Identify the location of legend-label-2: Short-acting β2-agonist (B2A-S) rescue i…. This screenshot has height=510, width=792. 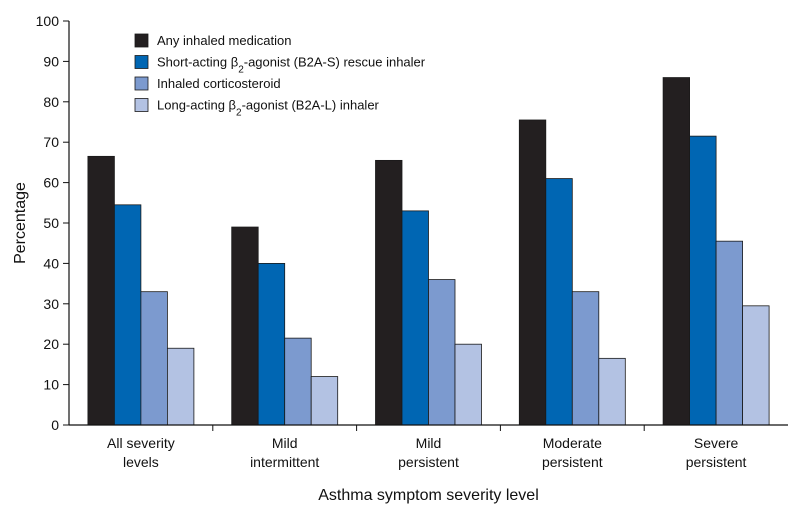
(291, 65).